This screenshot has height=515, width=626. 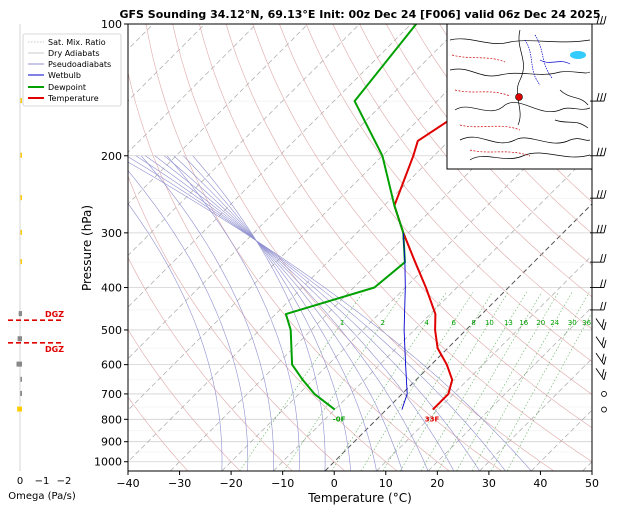 I want to click on mix-ratio-label: 6, so click(x=453, y=323).